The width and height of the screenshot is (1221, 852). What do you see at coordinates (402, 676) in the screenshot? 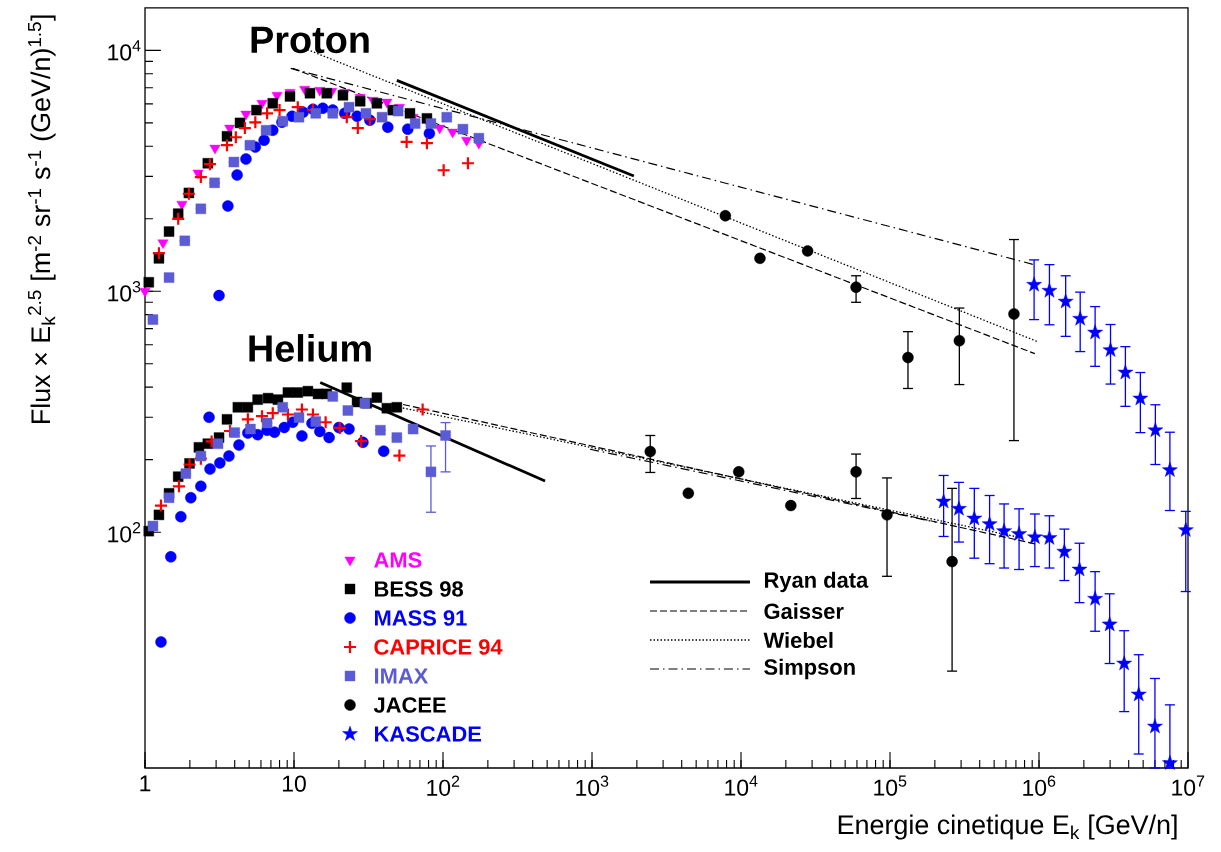
I see `legend-label: IMAX` at bounding box center [402, 676].